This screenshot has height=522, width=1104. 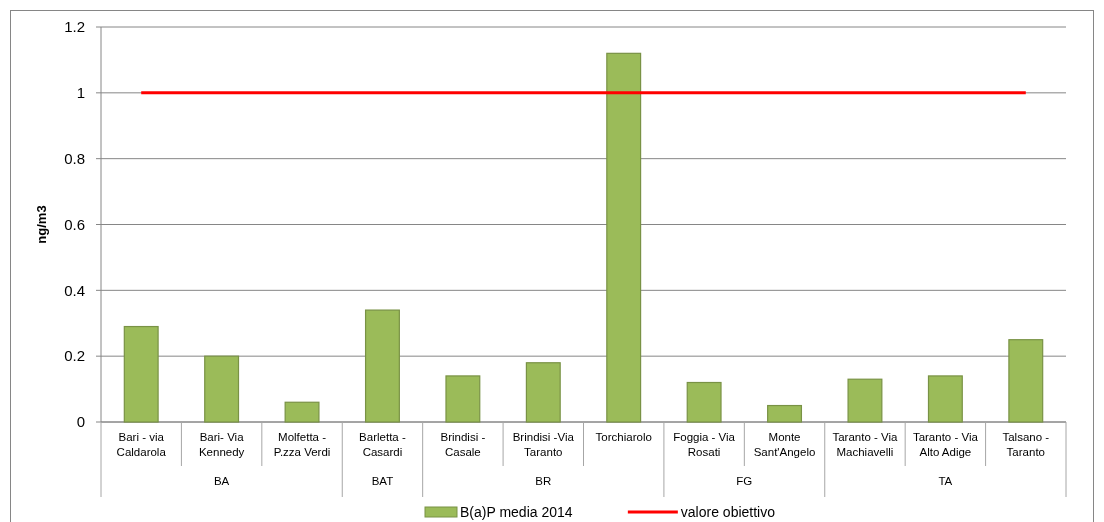 I want to click on text: FG, so click(x=744, y=481).